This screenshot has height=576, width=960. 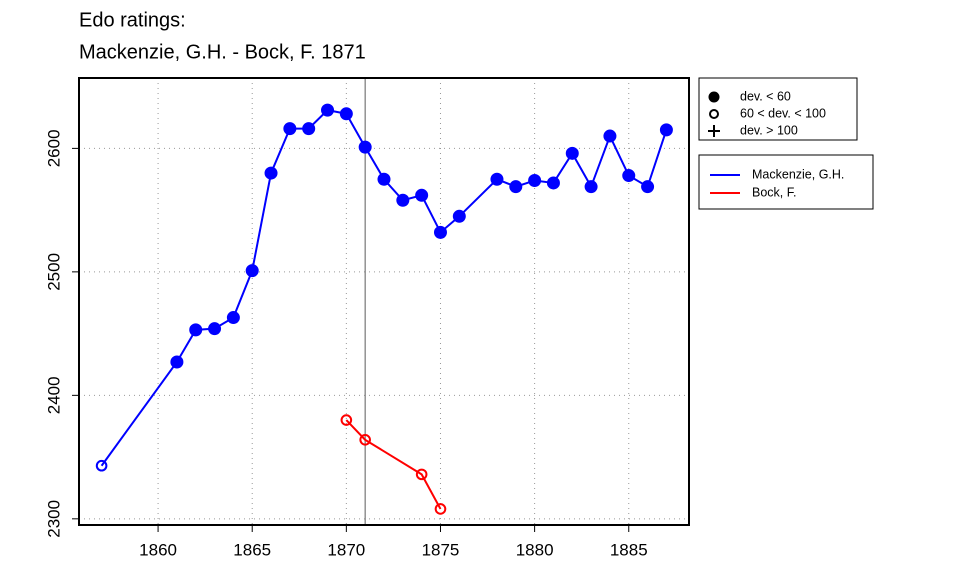 I want to click on x-tick-label: 1870, so click(x=346, y=549).